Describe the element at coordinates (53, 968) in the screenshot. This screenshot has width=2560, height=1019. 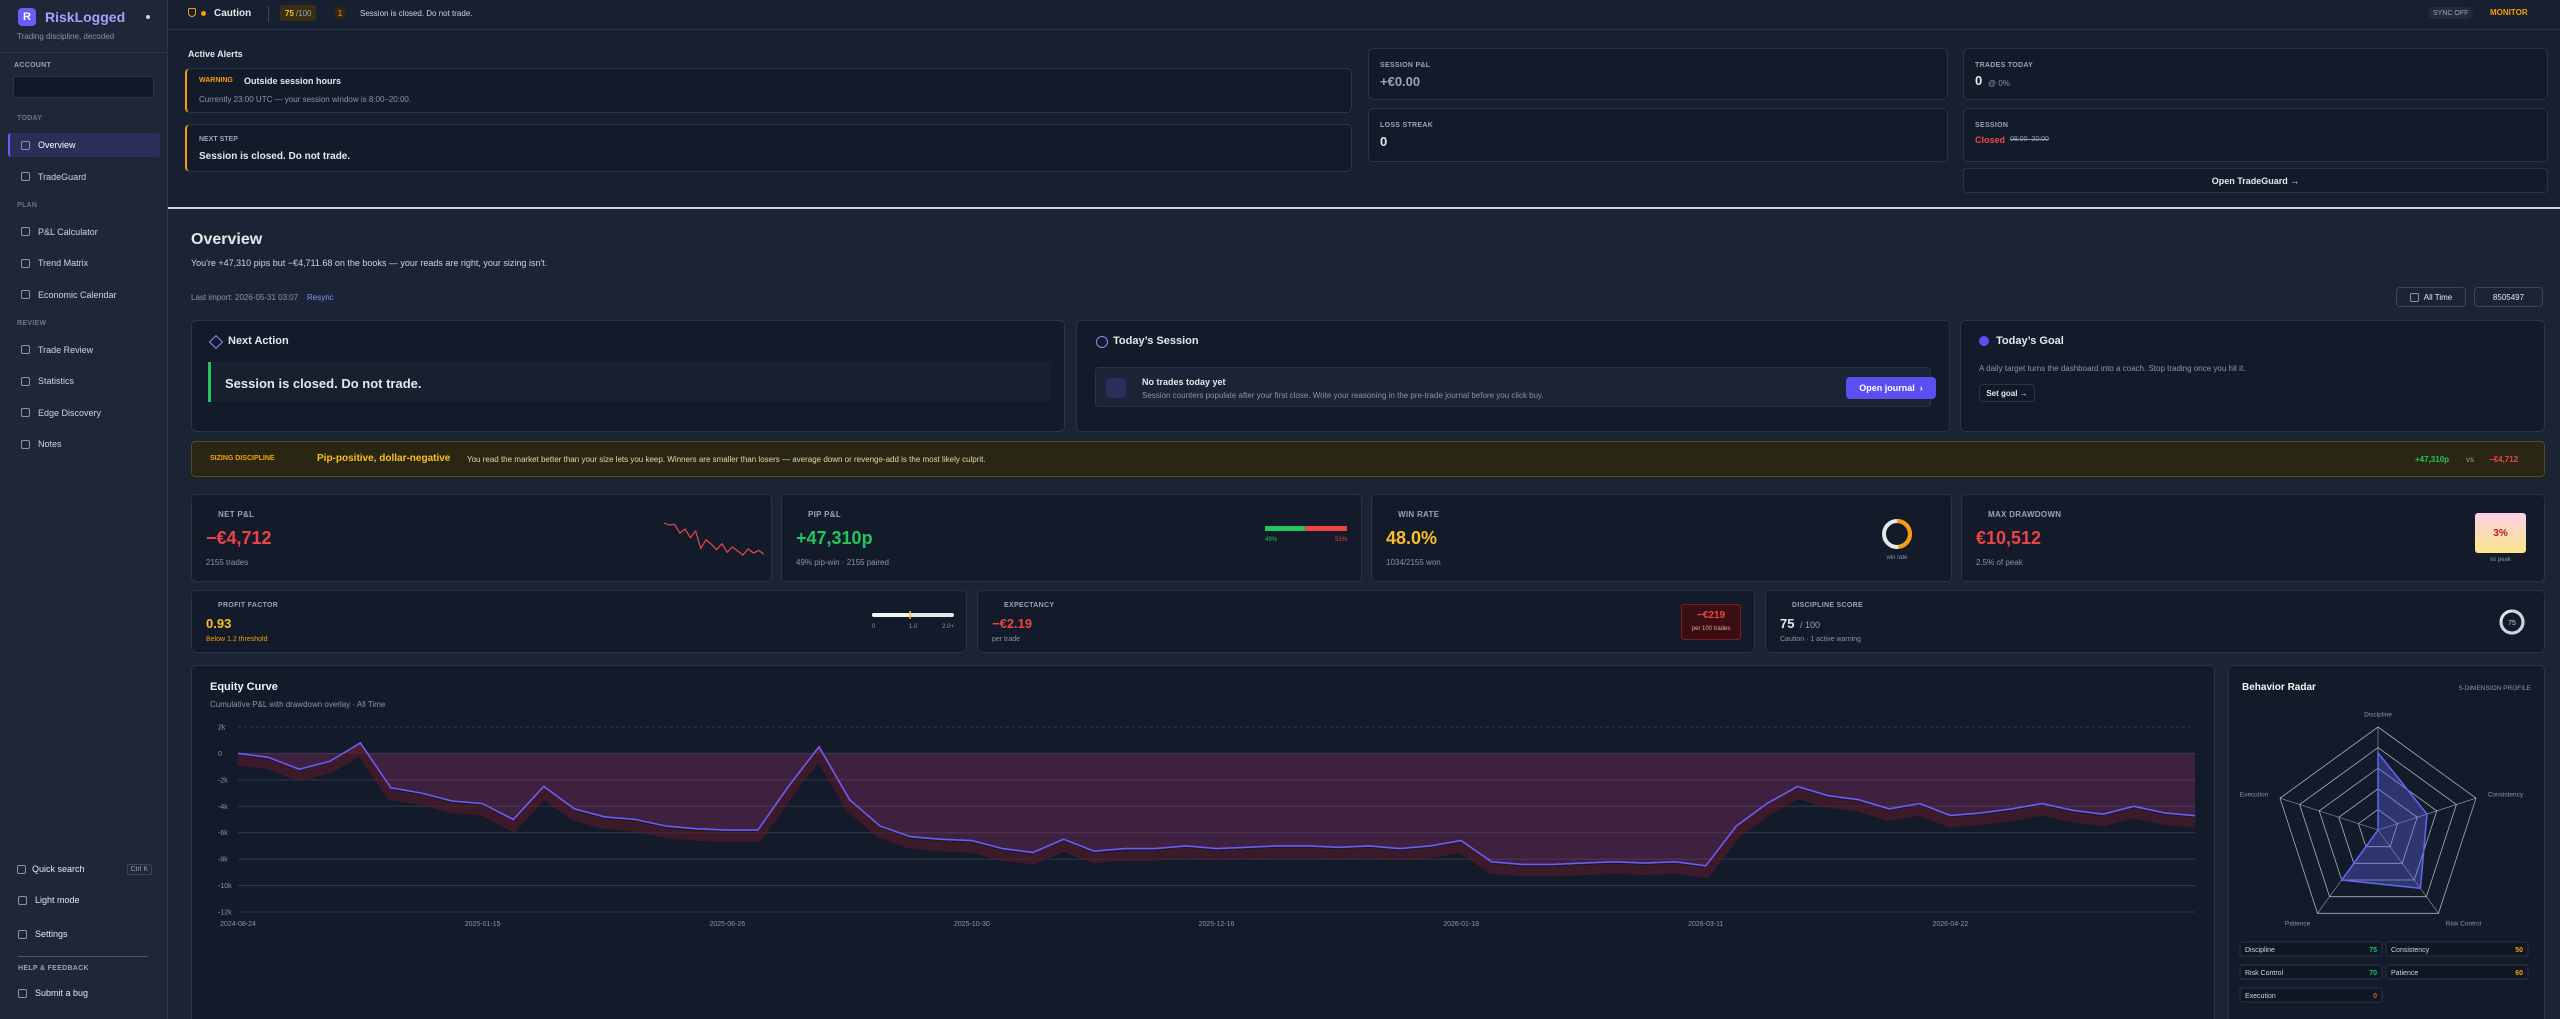
I see `help-label: HELP & FEEDBACK` at that location.